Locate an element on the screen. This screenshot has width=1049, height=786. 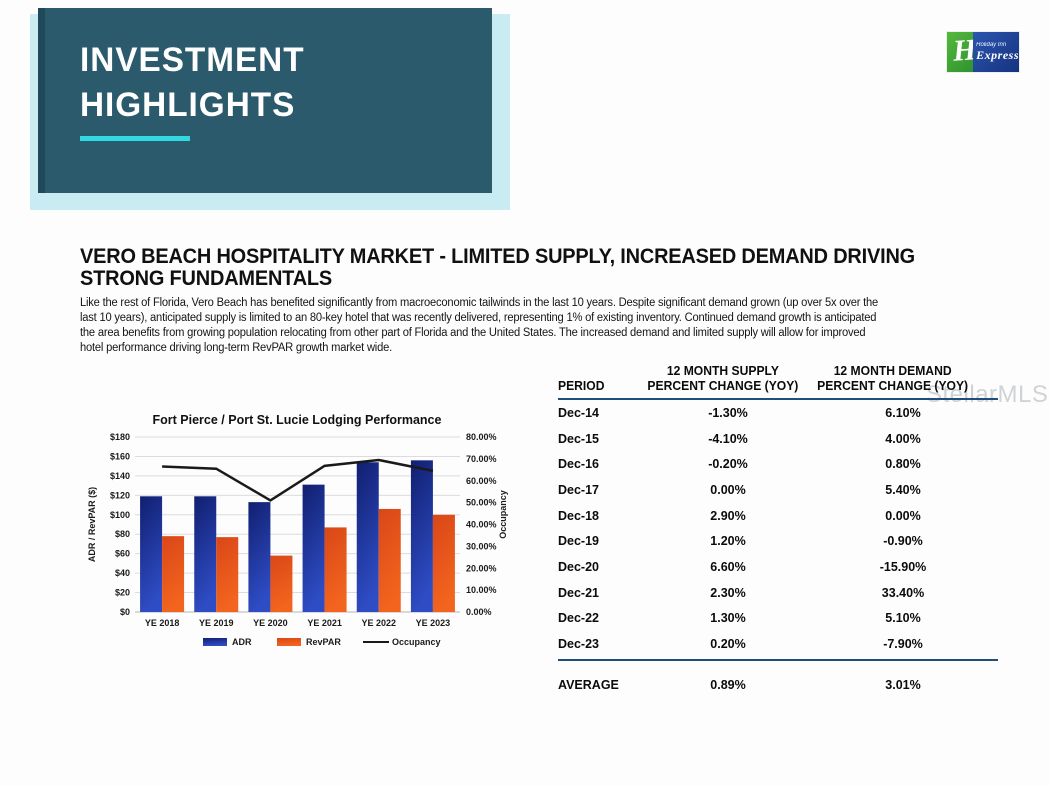
demand-cell: 4.00% is located at coordinates (903, 438).